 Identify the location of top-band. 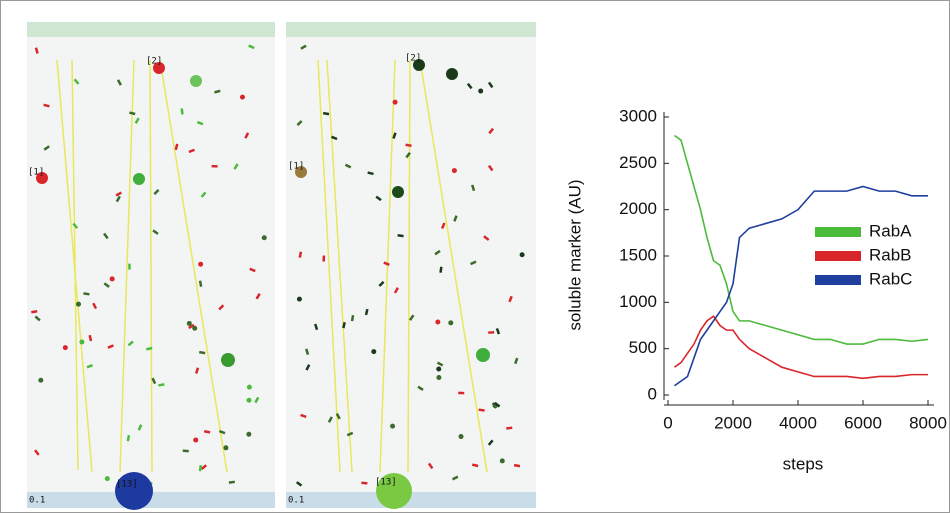
(411, 29).